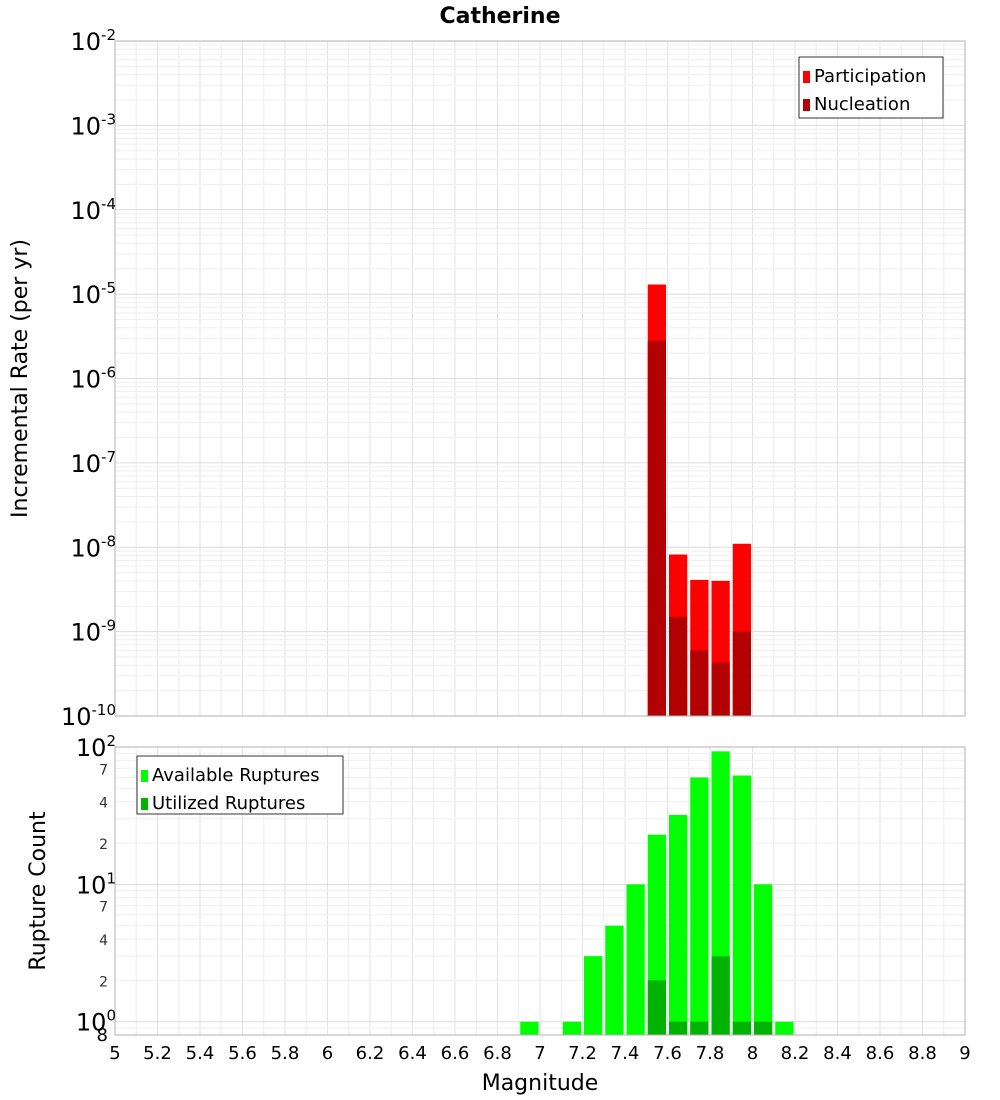  What do you see at coordinates (236, 775) in the screenshot?
I see `legend-label: Available Ruptures` at bounding box center [236, 775].